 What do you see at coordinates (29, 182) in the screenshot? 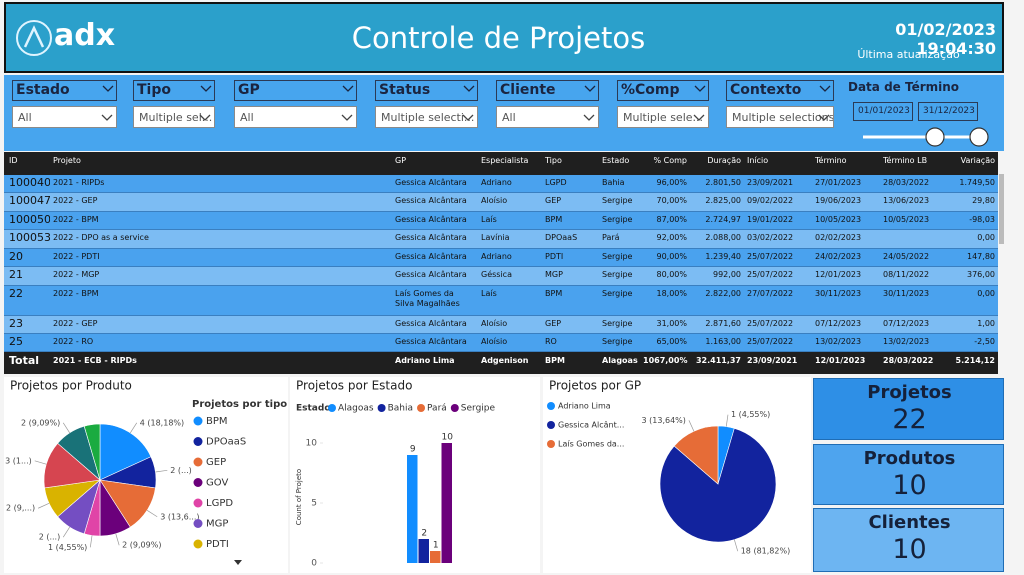
I see `table-cell: 100040` at bounding box center [29, 182].